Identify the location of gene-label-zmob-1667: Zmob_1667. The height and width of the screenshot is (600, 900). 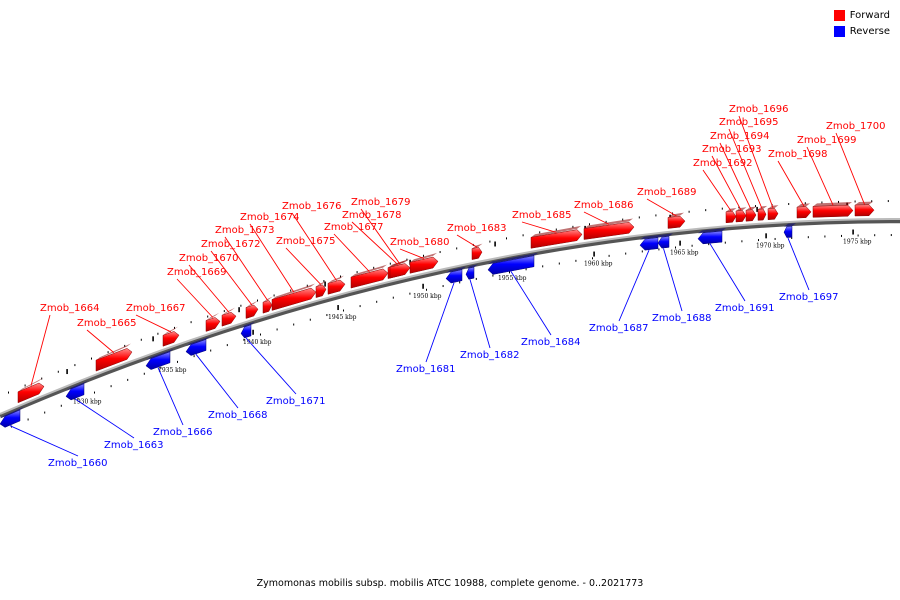
(156, 308).